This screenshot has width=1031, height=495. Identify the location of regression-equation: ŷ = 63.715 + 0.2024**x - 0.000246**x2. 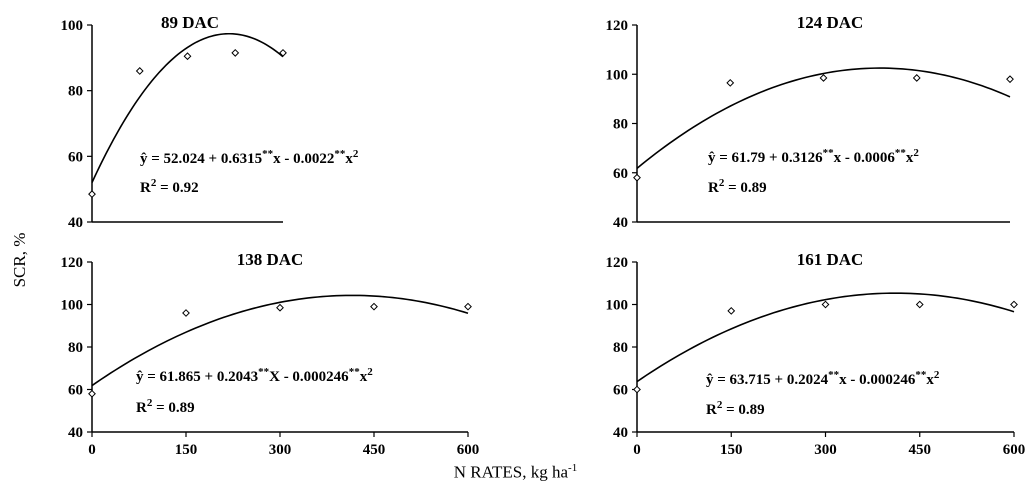
(823, 378).